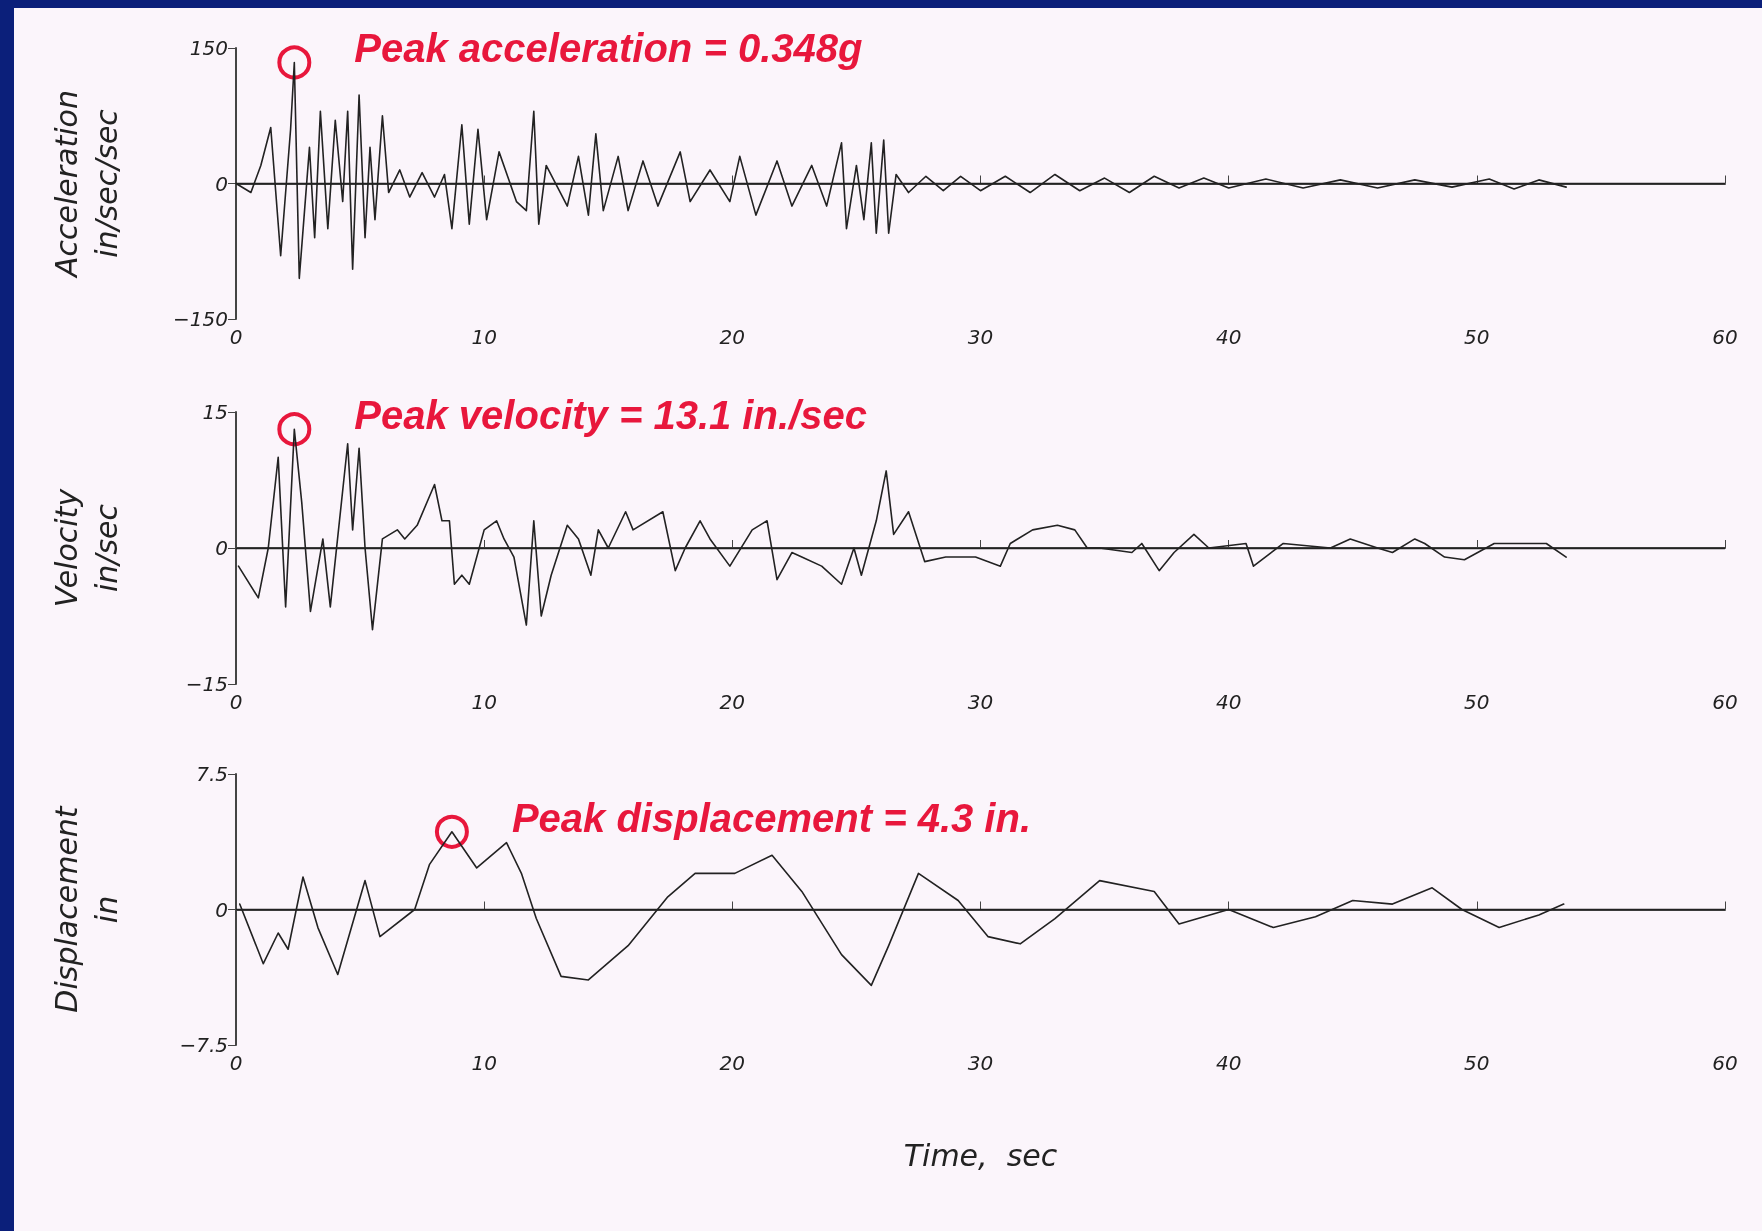 The width and height of the screenshot is (1762, 1231). Describe the element at coordinates (86, 909) in the screenshot. I see `y-axis-title: Displacement in` at that location.